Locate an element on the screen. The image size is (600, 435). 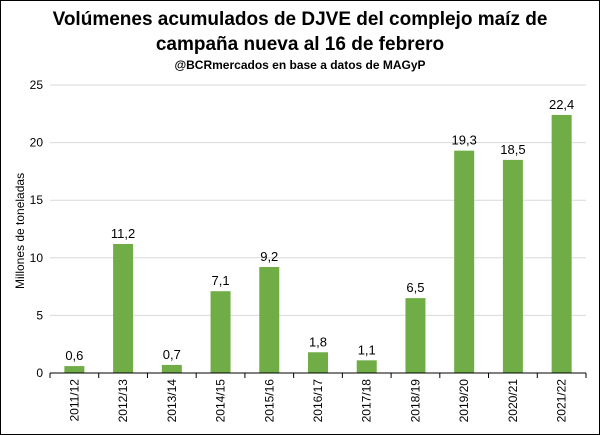
y-tick-label: 15 is located at coordinates (37, 200).